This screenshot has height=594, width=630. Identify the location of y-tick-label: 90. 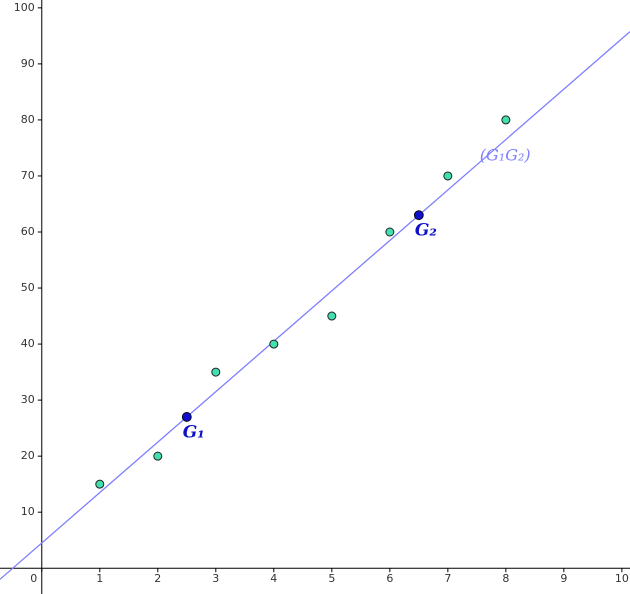
(28, 63).